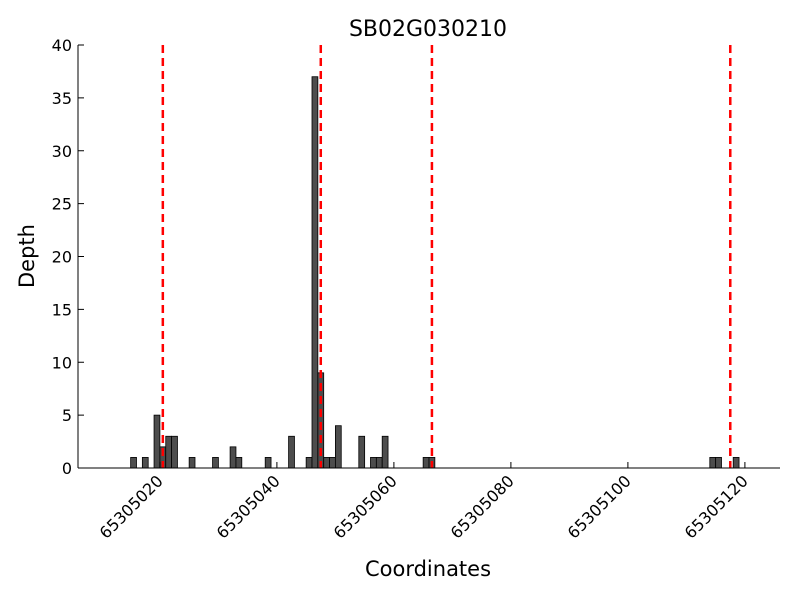 This screenshot has height=600, width=800. Describe the element at coordinates (67, 415) in the screenshot. I see `y-tick-label: 5` at that location.